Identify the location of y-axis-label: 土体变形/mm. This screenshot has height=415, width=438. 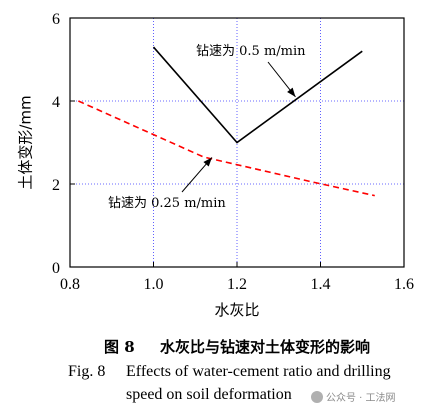
(26, 142).